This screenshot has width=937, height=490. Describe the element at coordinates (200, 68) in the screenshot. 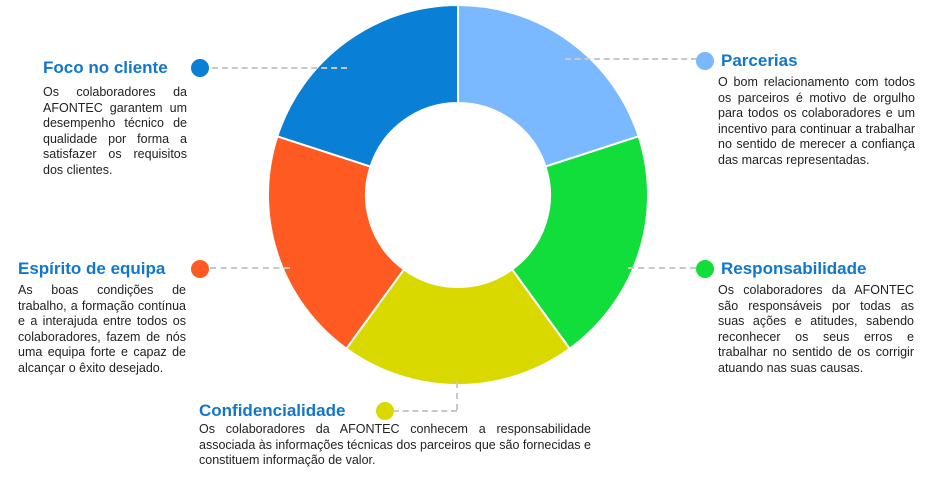

I see `foco-dot` at that location.